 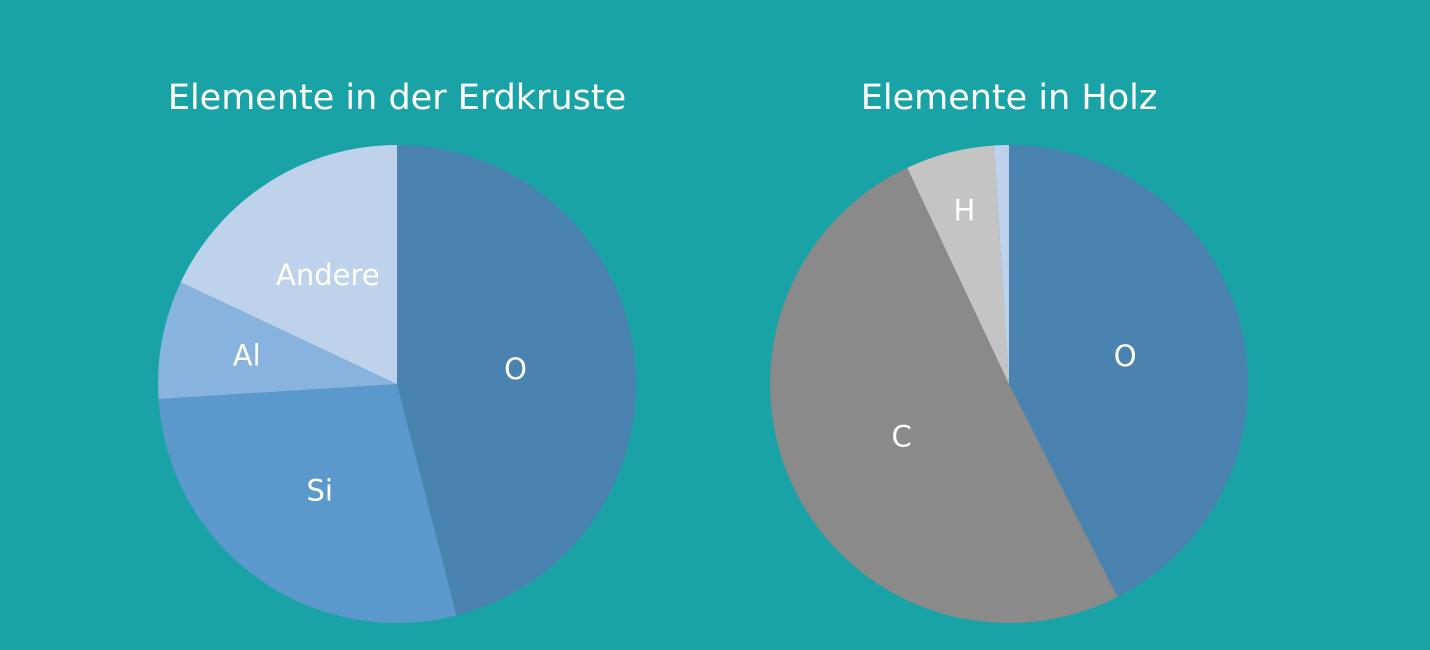 What do you see at coordinates (1009, 98) in the screenshot?
I see `chart-title-holz: Elemente in Holz` at bounding box center [1009, 98].